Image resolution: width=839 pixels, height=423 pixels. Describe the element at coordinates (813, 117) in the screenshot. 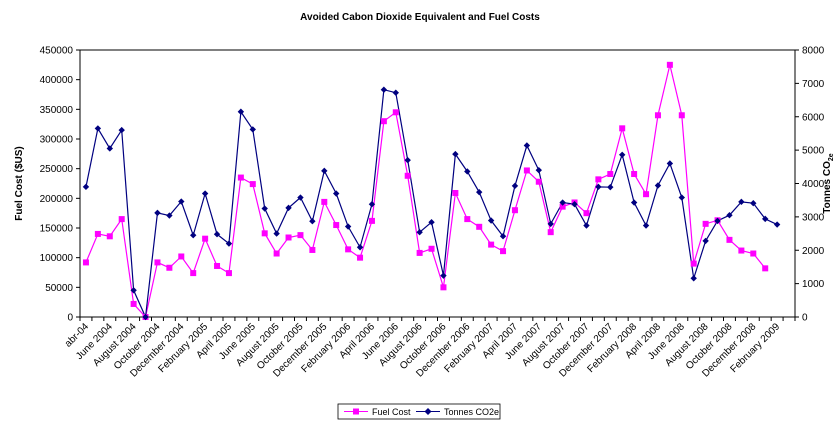

I see `right-tick-label: 6000` at that location.